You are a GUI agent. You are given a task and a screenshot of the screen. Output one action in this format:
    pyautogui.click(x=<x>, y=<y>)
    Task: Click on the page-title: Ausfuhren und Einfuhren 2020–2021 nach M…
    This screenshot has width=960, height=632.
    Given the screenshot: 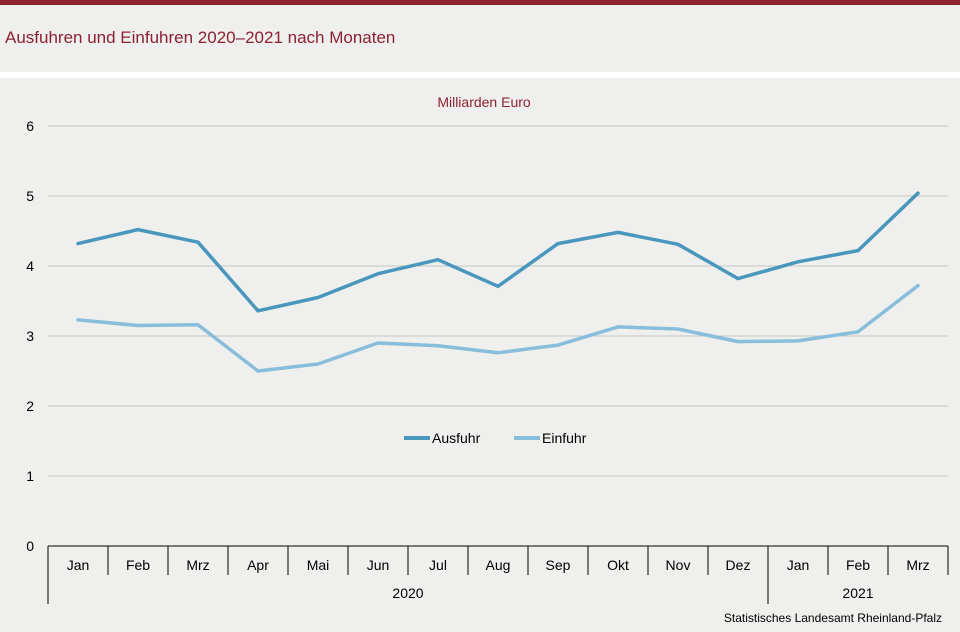 What is the action you would take?
    pyautogui.click(x=200, y=37)
    